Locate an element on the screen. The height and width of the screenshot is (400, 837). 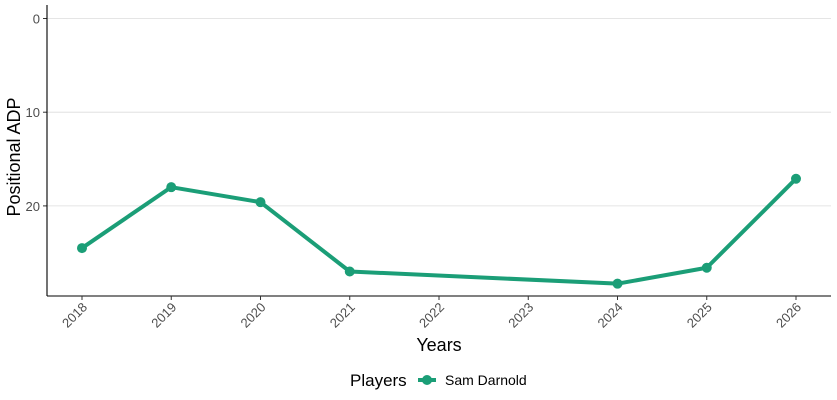
data-point-2021 is located at coordinates (349, 271).